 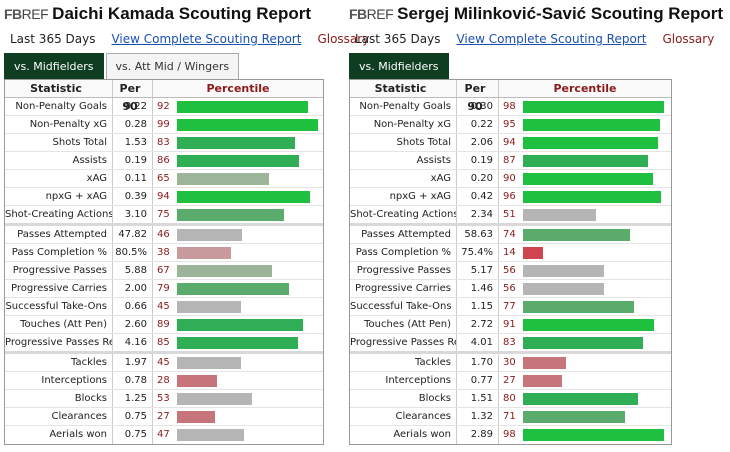 What do you see at coordinates (163, 288) in the screenshot?
I see `percentile-value: 79` at bounding box center [163, 288].